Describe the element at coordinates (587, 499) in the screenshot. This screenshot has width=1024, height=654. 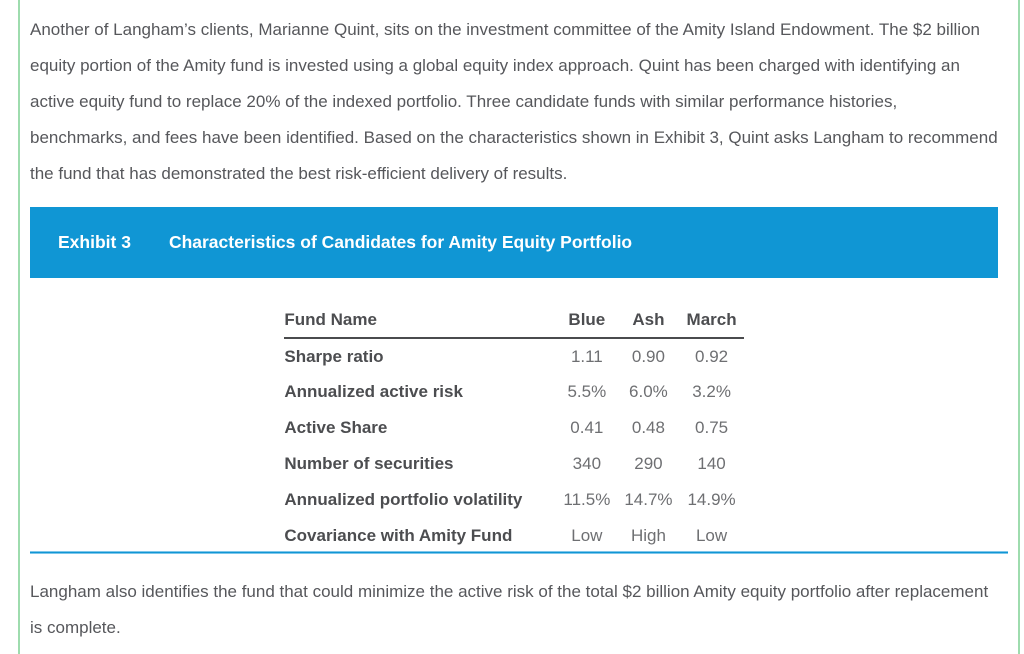
I see `row-value: 11.5%` at that location.